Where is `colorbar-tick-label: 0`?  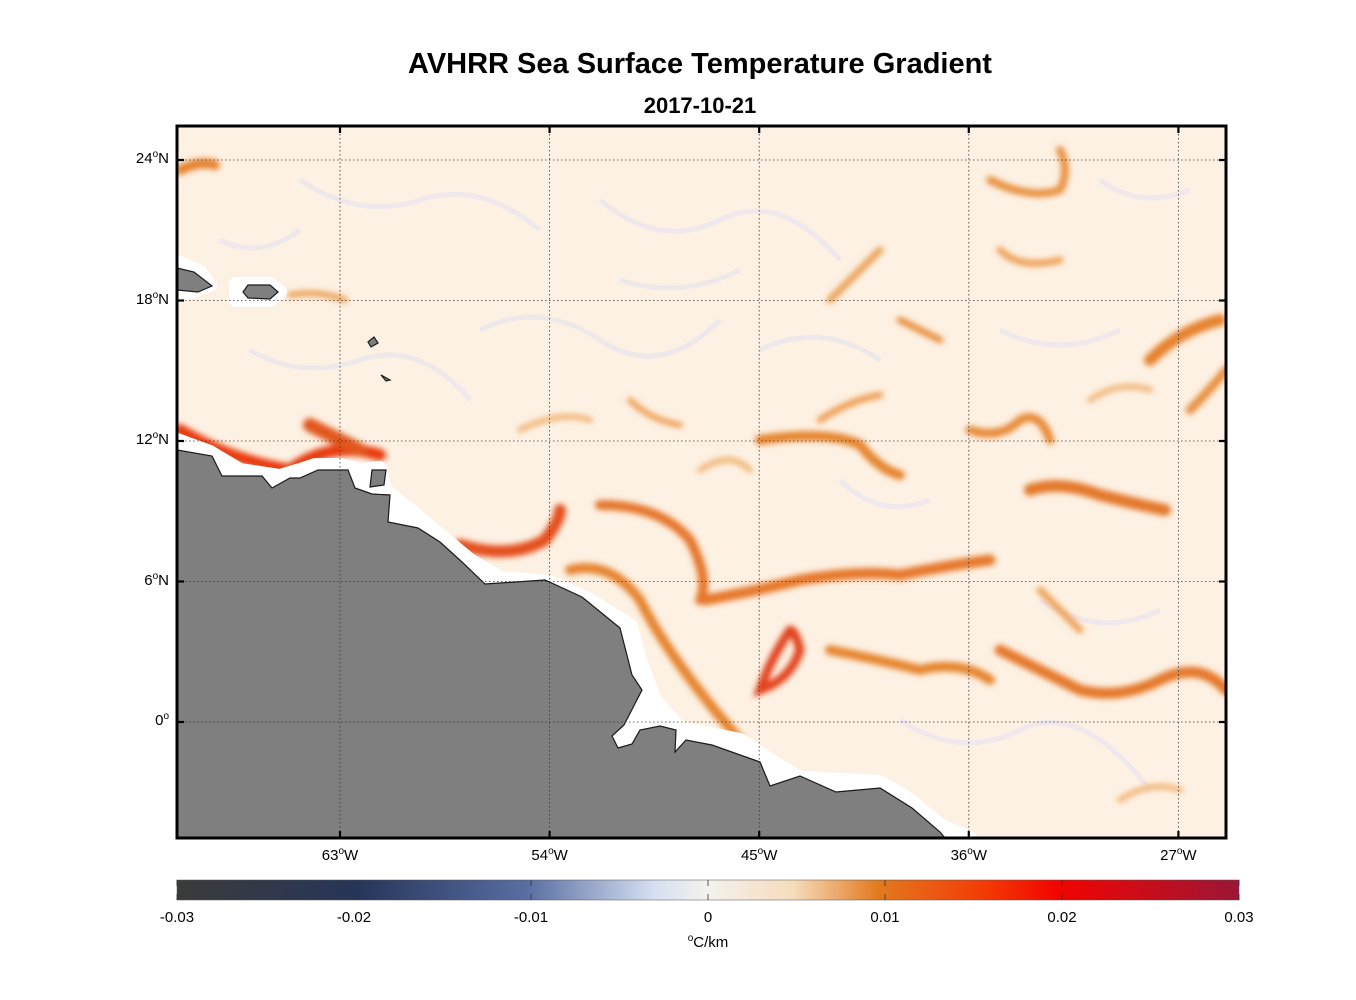
colorbar-tick-label: 0 is located at coordinates (708, 917).